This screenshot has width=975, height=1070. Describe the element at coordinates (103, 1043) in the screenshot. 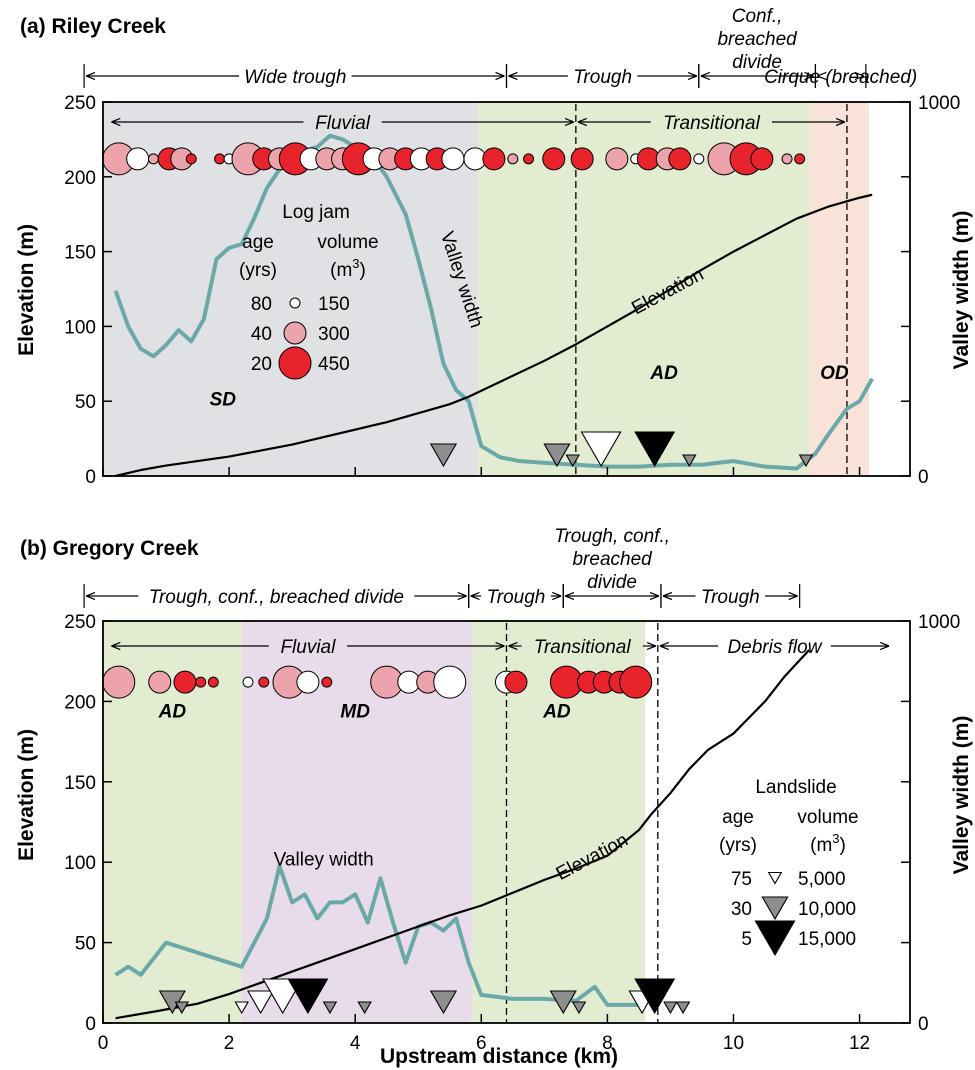

I see `panel-b-x-tick-label-0: 0` at that location.